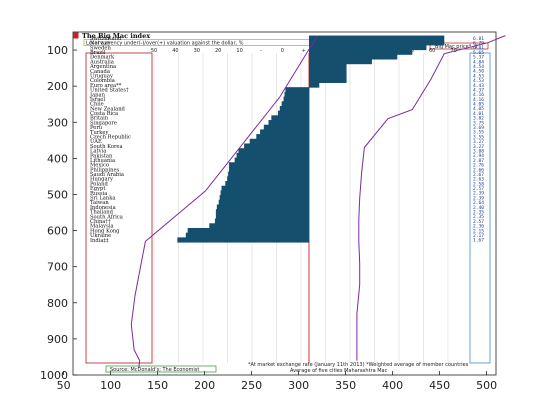  Describe the element at coordinates (478, 166) in the screenshot. I see `price-label: 2.76` at that location.